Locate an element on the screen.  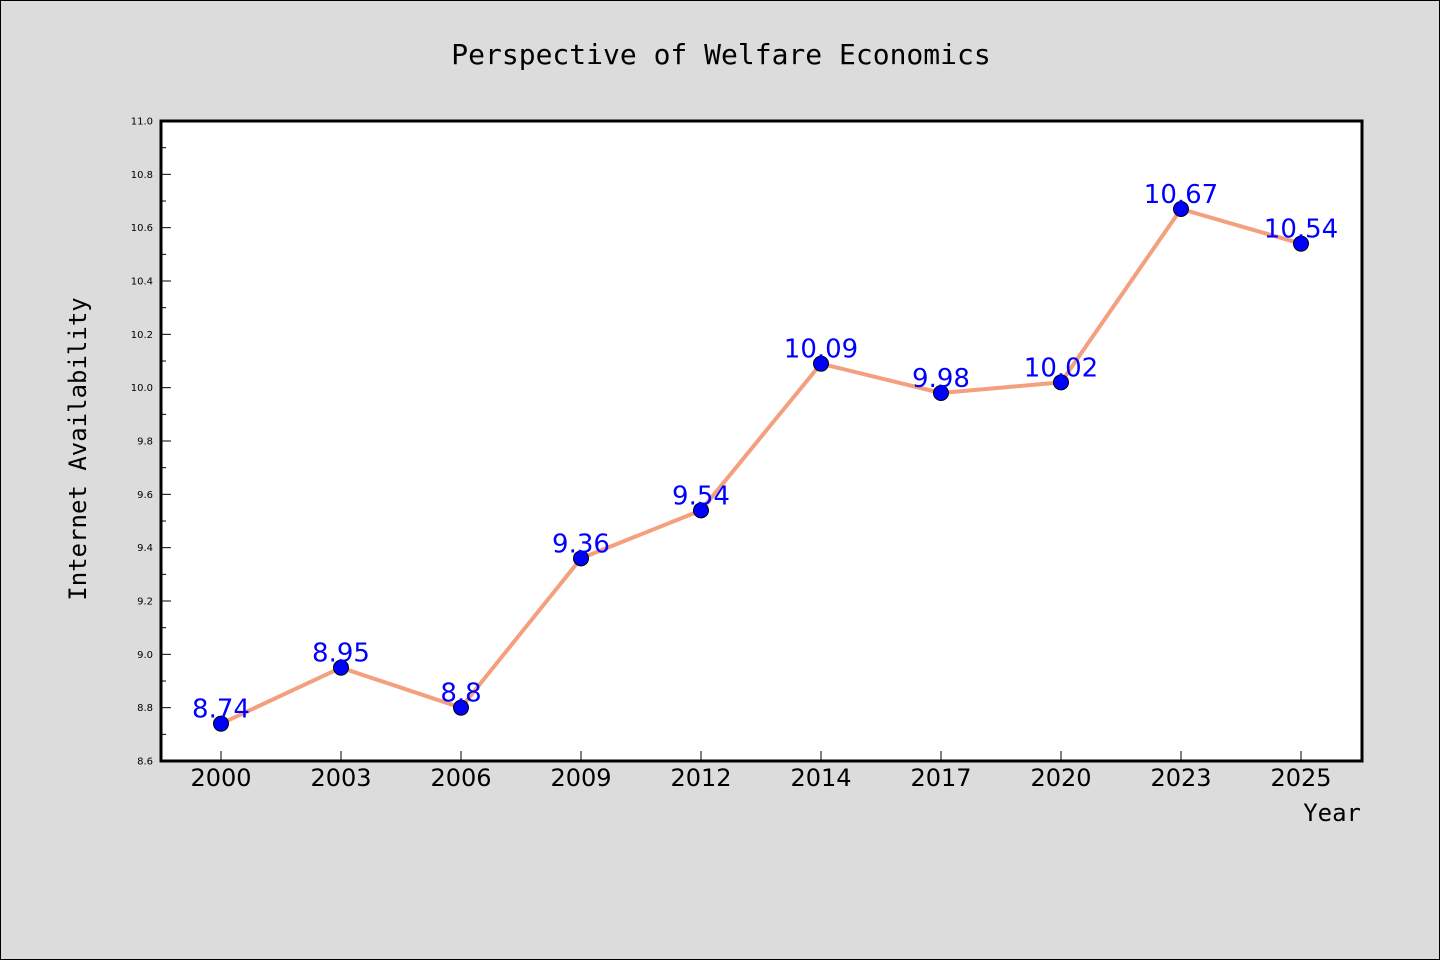
y-tick-label: 9.2 is located at coordinates (145, 602).